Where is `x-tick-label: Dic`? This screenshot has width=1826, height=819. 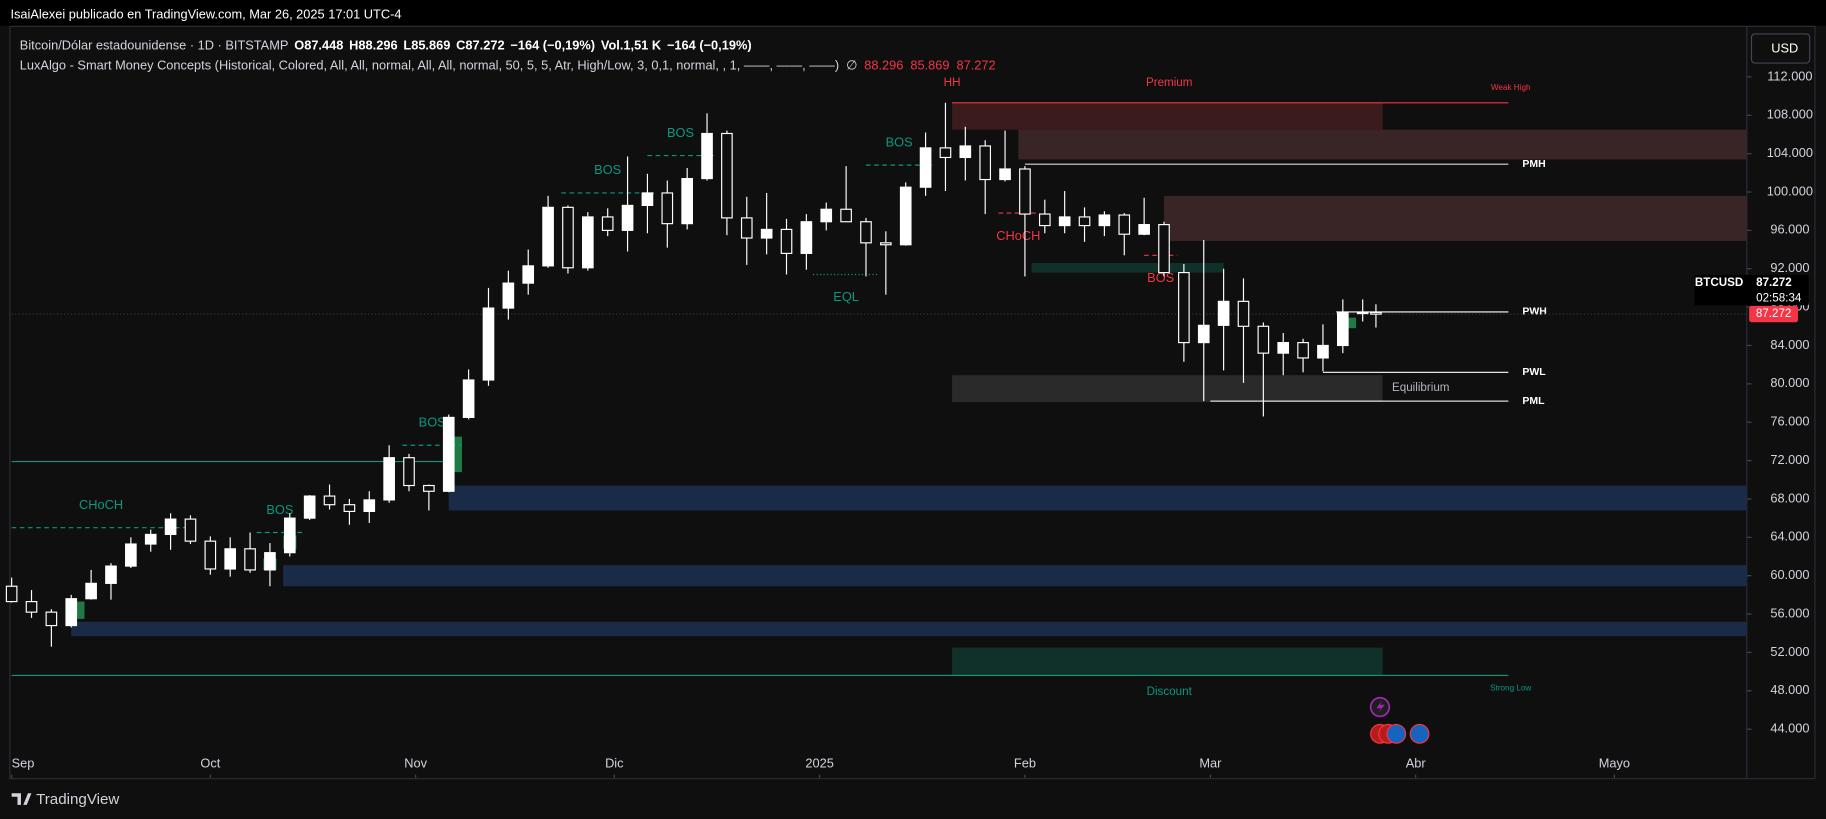 x-tick-label: Dic is located at coordinates (614, 762).